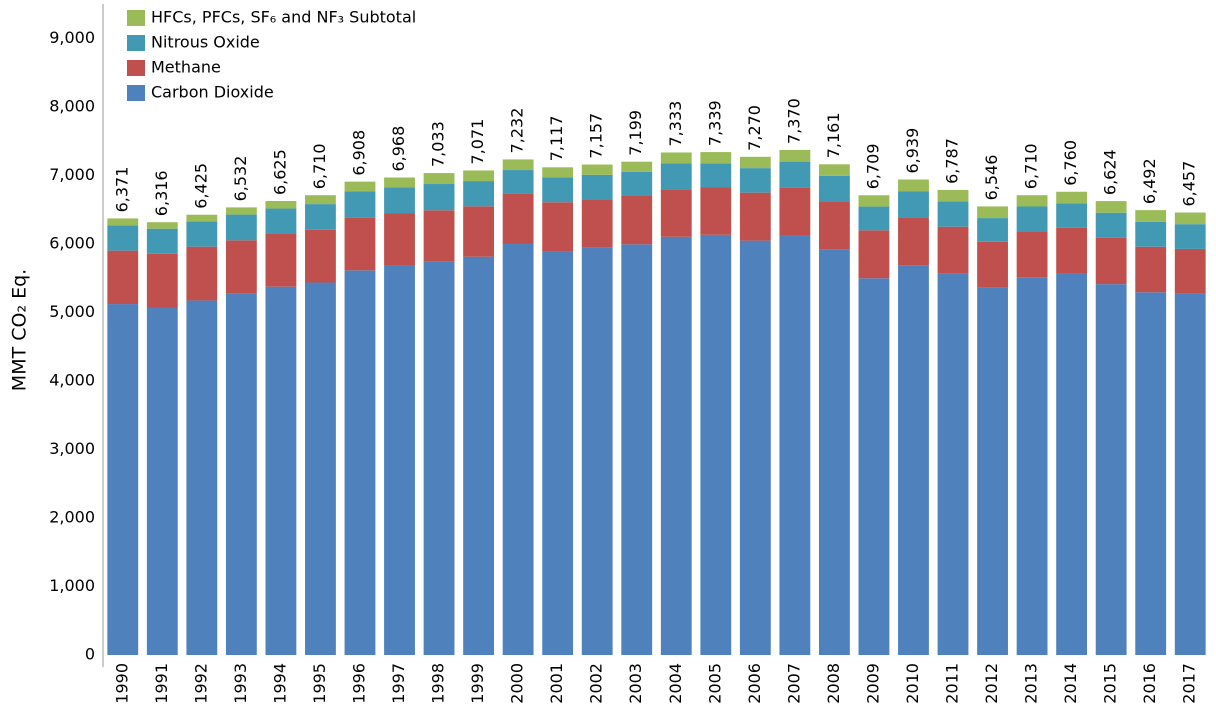  What do you see at coordinates (212, 92) in the screenshot?
I see `legend-label: Carbon Dioxide` at bounding box center [212, 92].